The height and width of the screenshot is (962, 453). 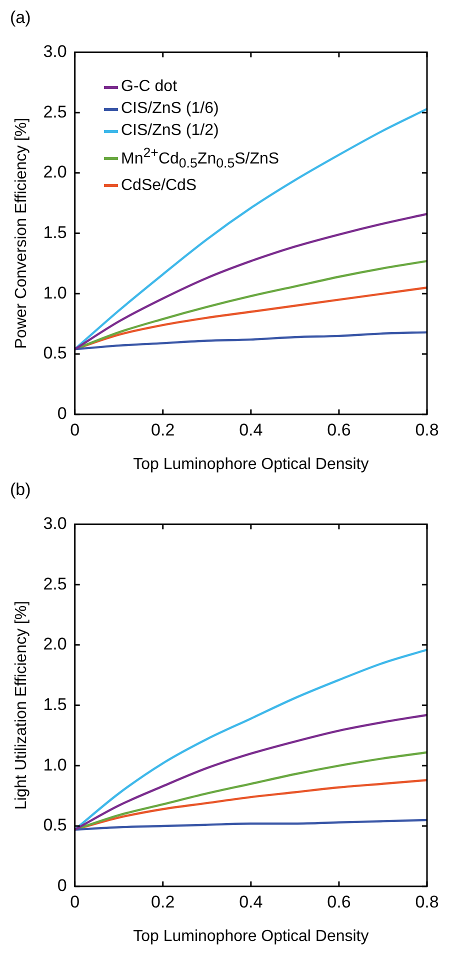 I want to click on legend-label: CdSe/CdS, so click(x=159, y=186).